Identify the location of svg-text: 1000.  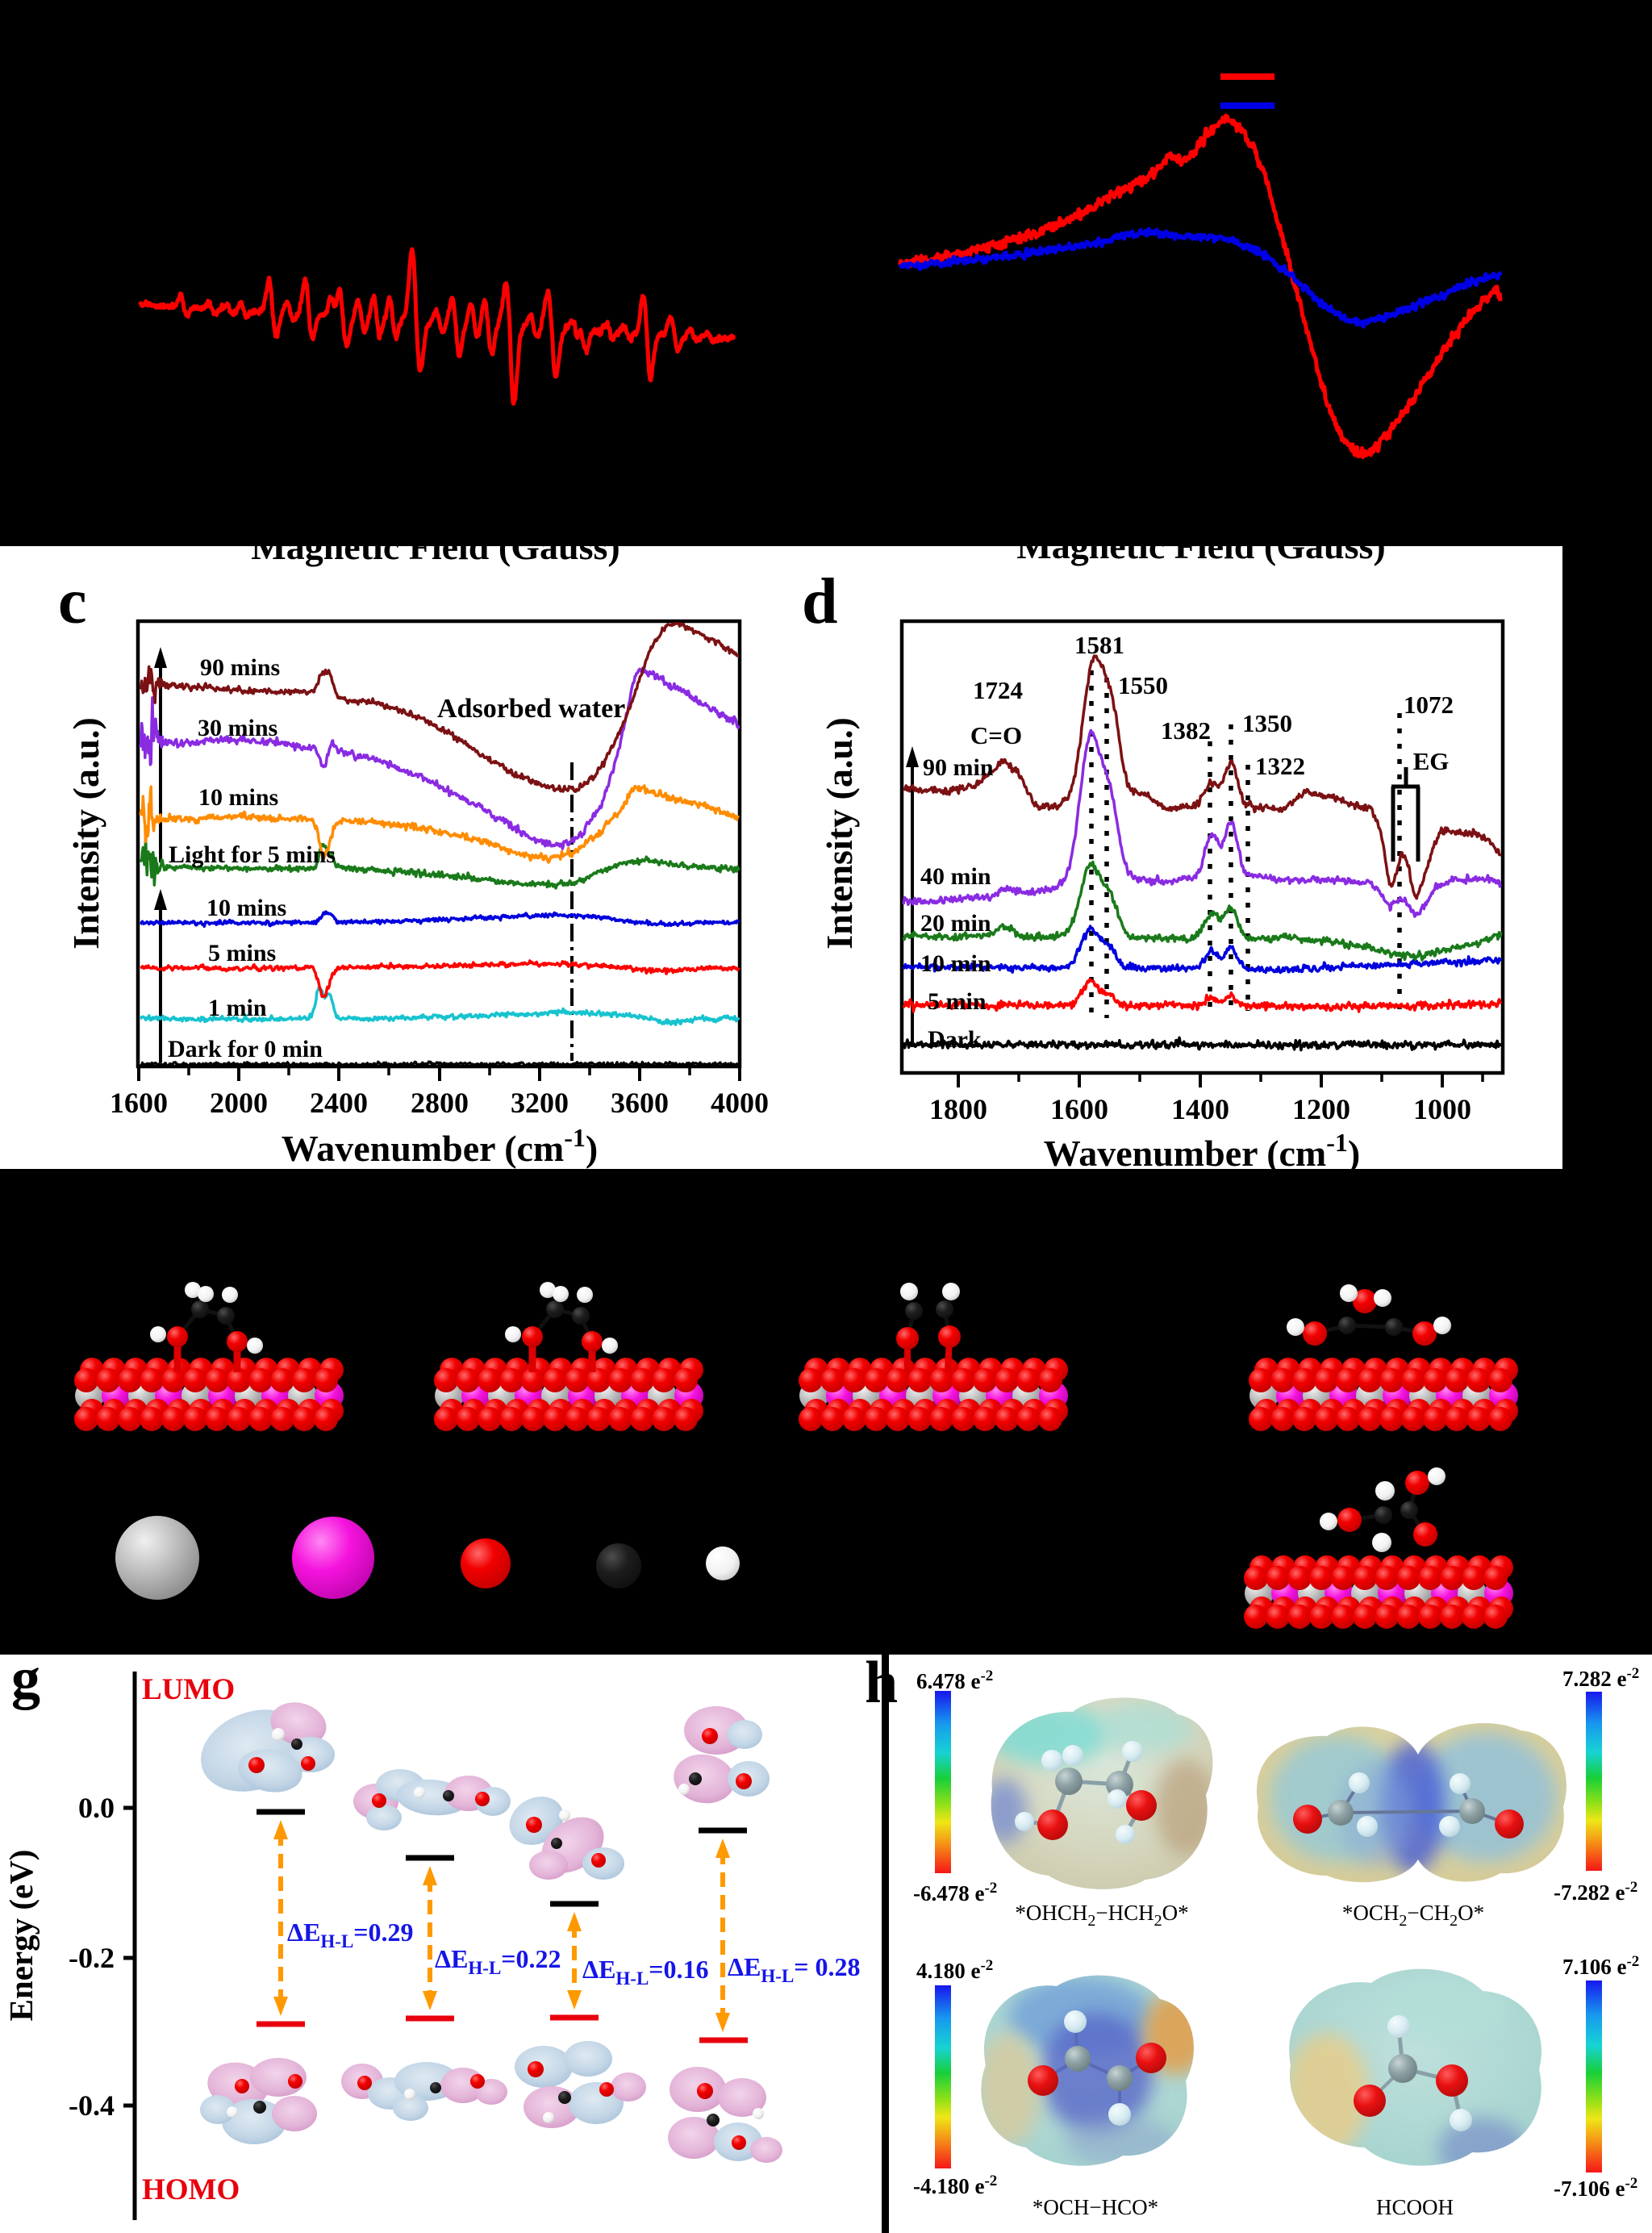
(1442, 1109).